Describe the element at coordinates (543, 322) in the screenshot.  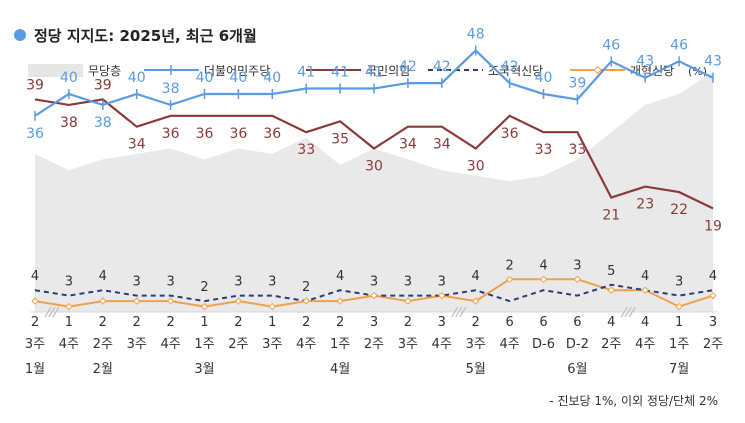
I see `reform-value-label: 6` at that location.